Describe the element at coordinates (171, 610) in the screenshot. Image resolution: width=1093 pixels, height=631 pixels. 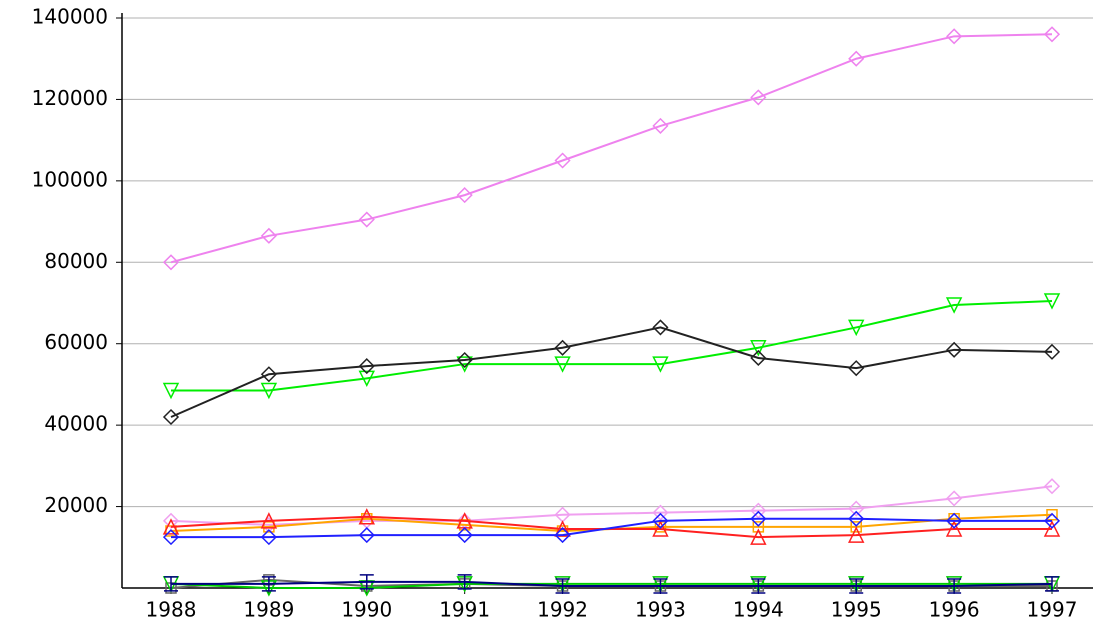
I see `x-tick-label: 1988` at that location.